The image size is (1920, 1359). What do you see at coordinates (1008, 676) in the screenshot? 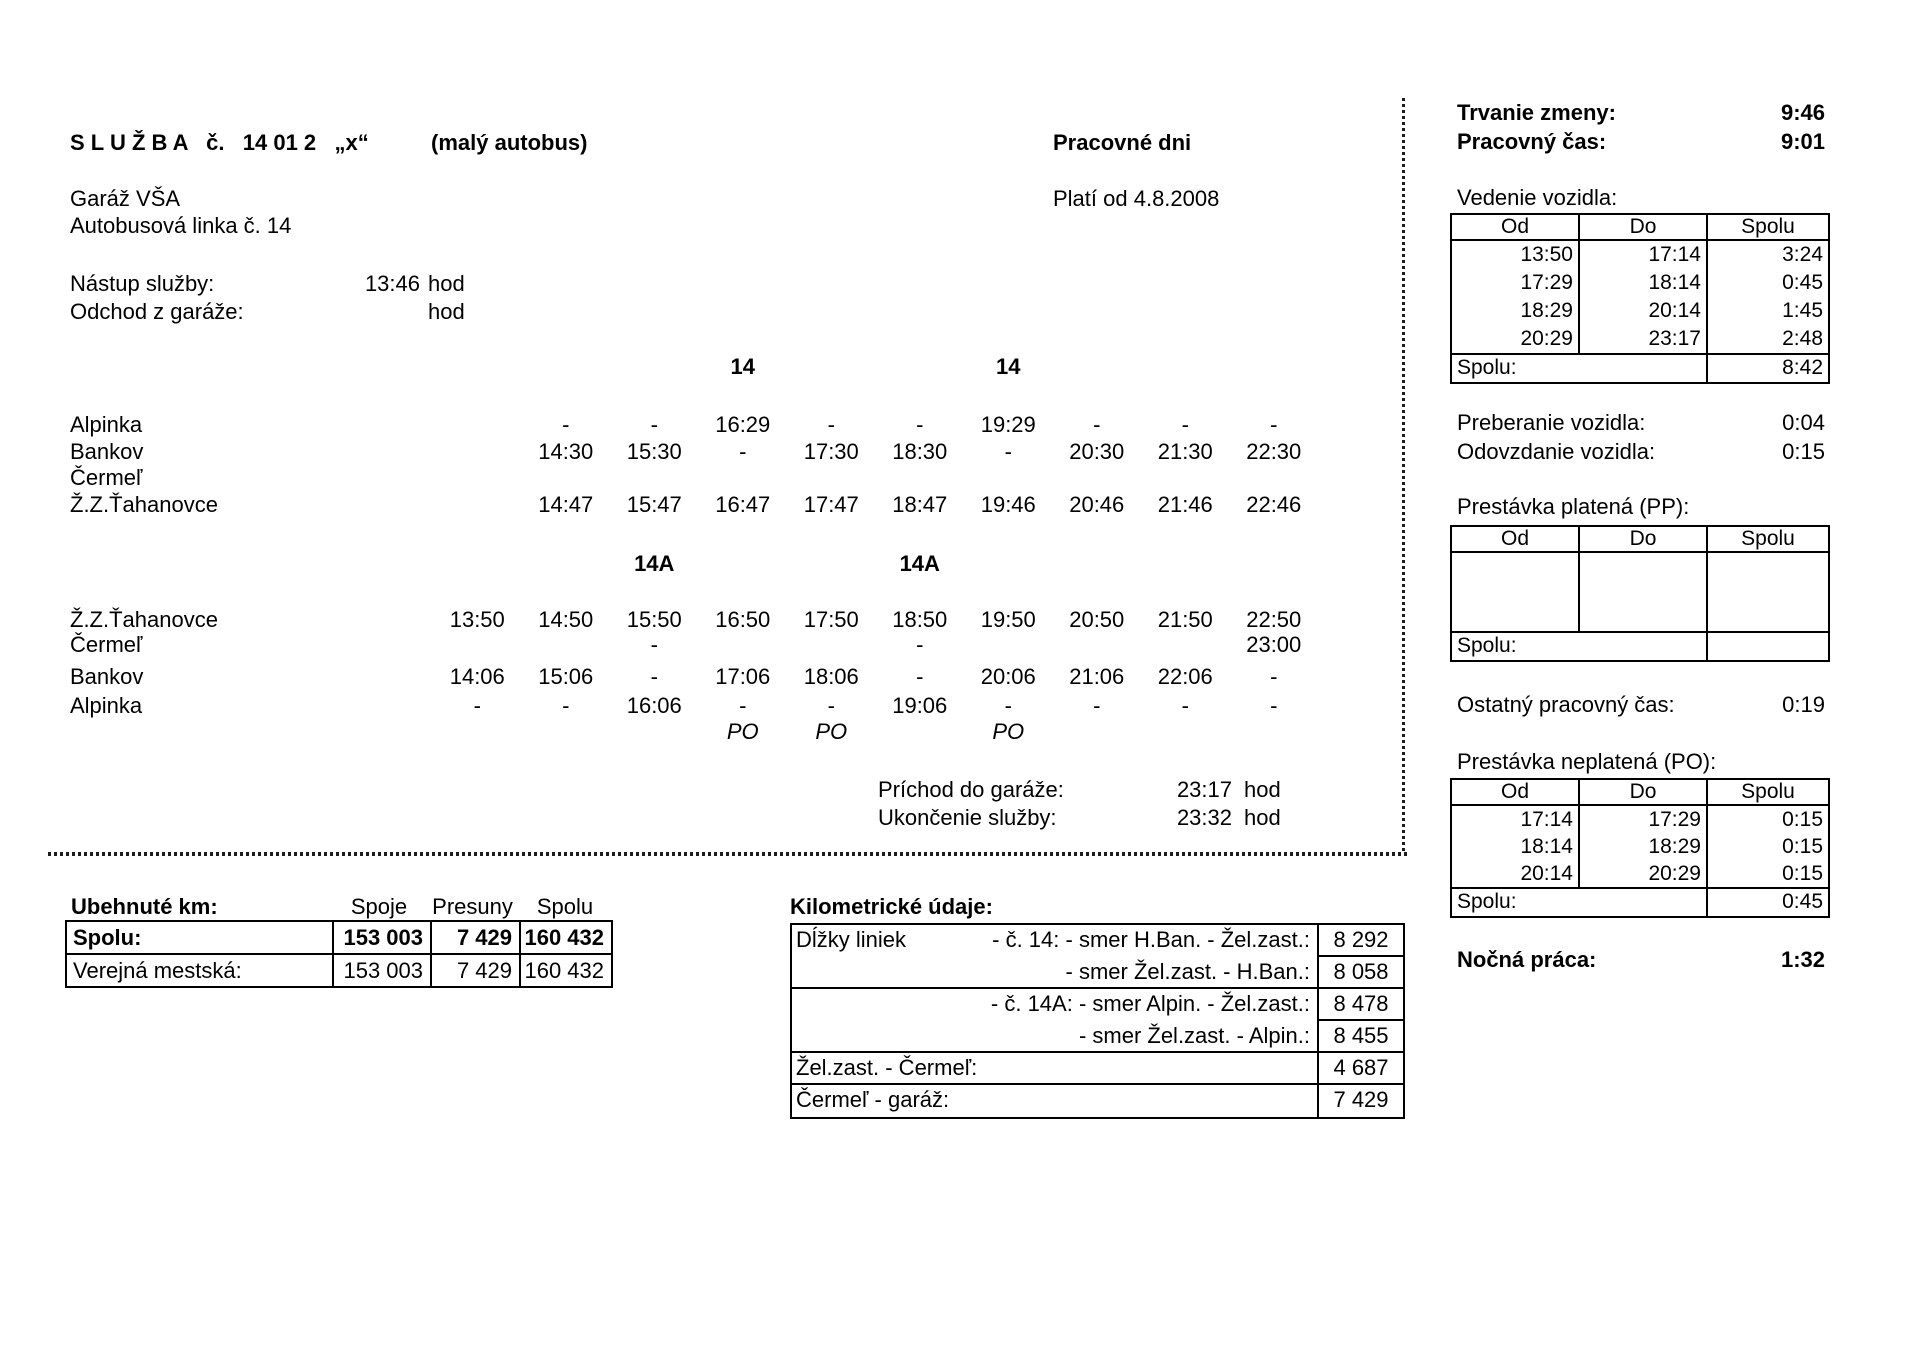
I see `time-cell: 20:06` at bounding box center [1008, 676].